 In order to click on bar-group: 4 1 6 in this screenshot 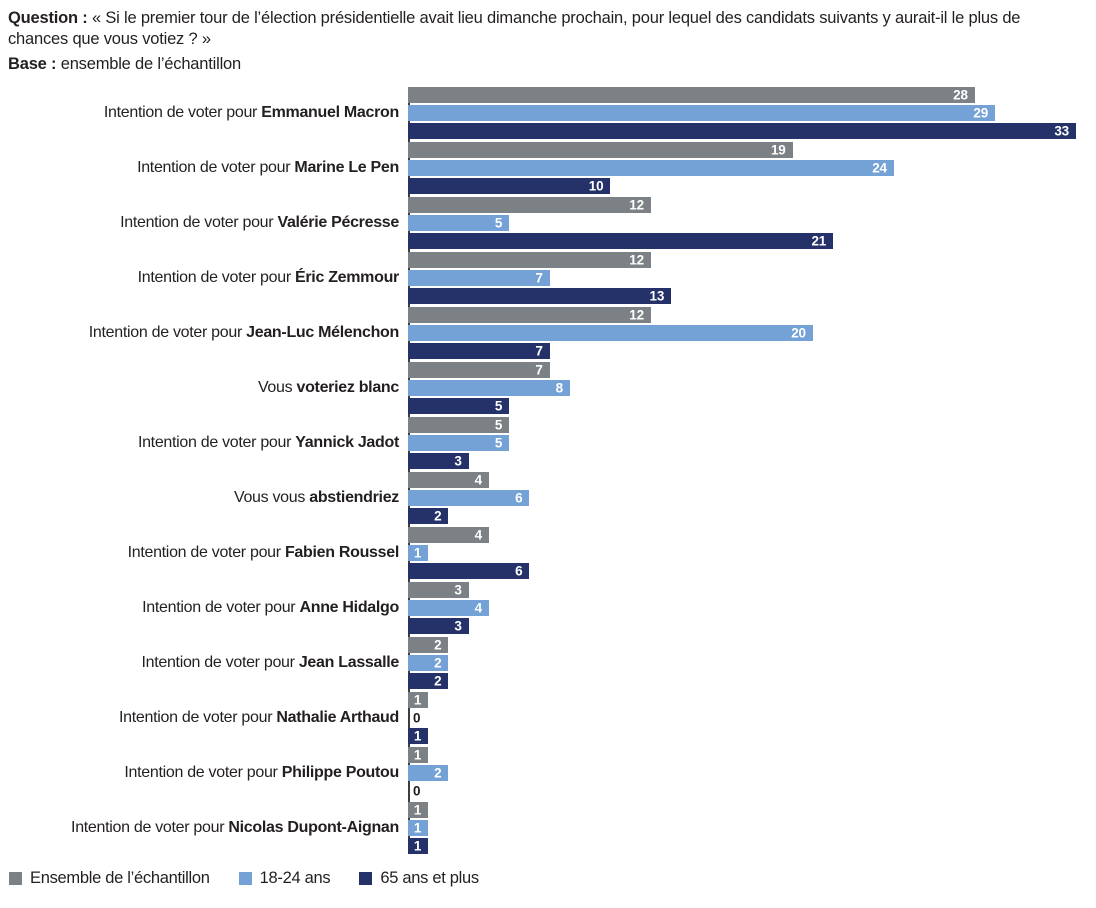, I will do `click(742, 553)`.